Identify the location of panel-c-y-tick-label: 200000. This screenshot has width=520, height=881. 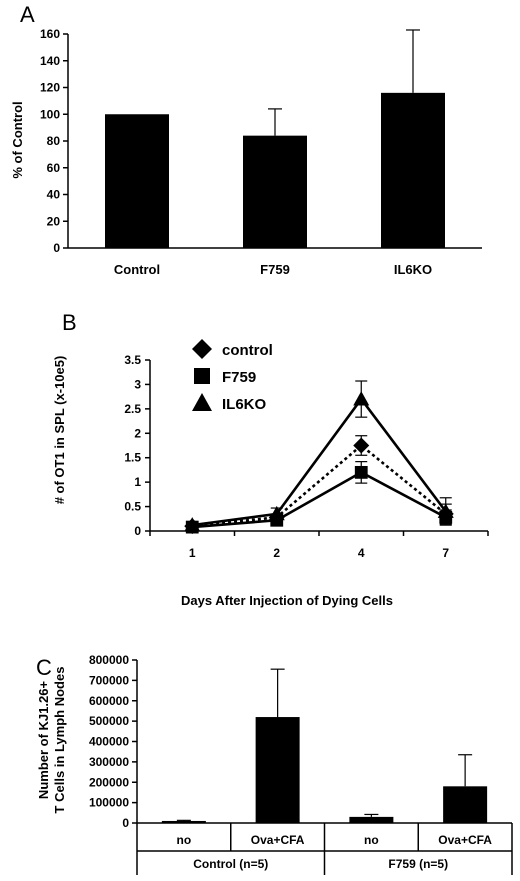
(109, 782).